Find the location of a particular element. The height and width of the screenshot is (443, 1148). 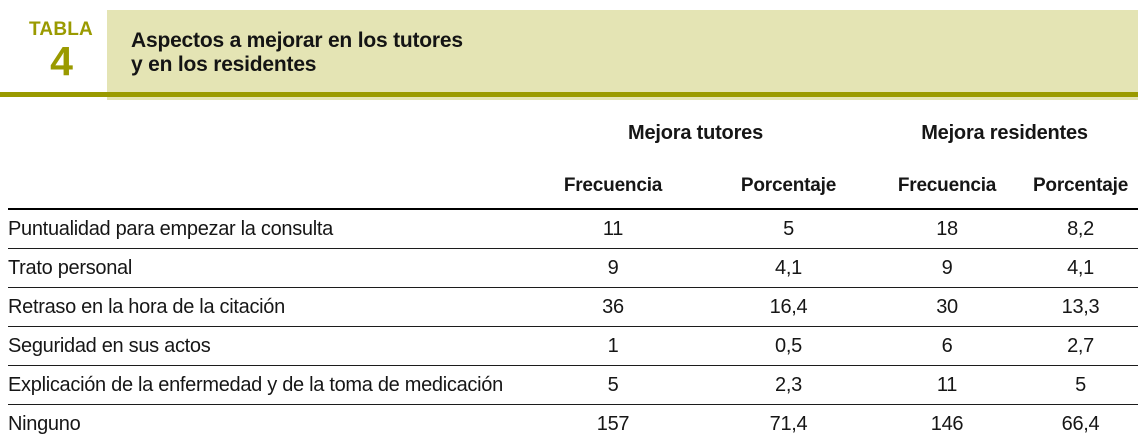

cell-value: 2,7 is located at coordinates (1081, 346).